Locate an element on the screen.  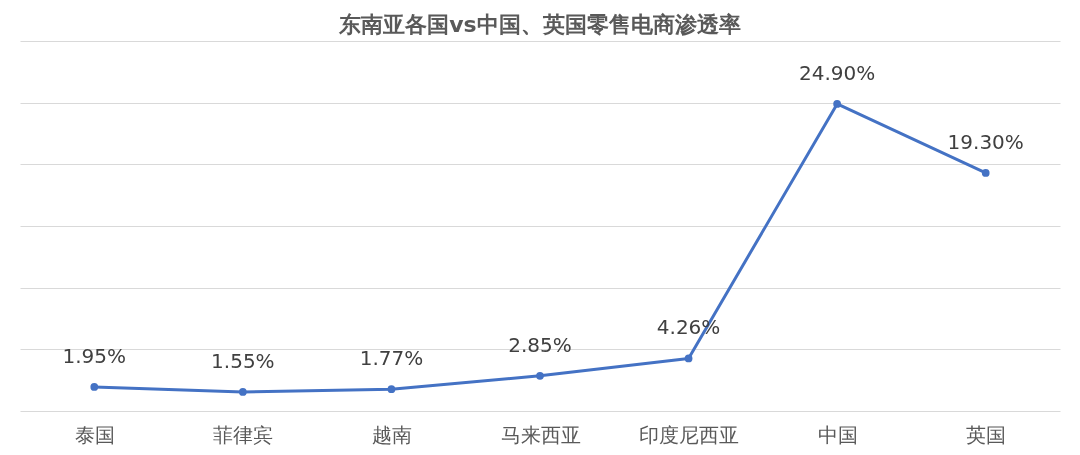
data-label: 24.90% is located at coordinates (837, 72).